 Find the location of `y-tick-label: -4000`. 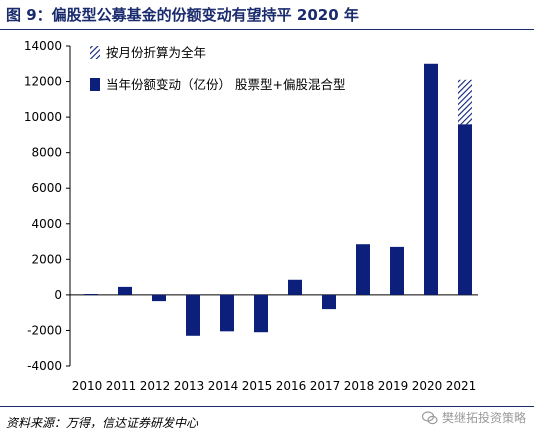

y-tick-label: -4000 is located at coordinates (44, 366).